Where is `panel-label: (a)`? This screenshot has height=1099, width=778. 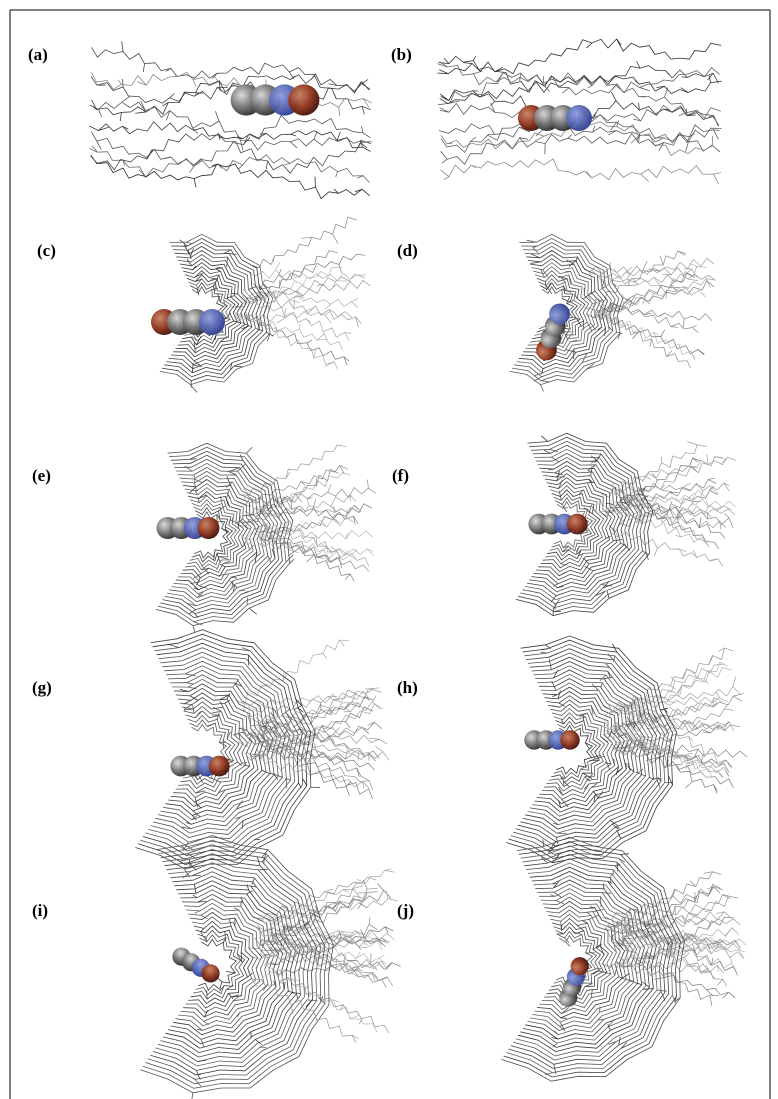
panel-label: (a) is located at coordinates (38, 54).